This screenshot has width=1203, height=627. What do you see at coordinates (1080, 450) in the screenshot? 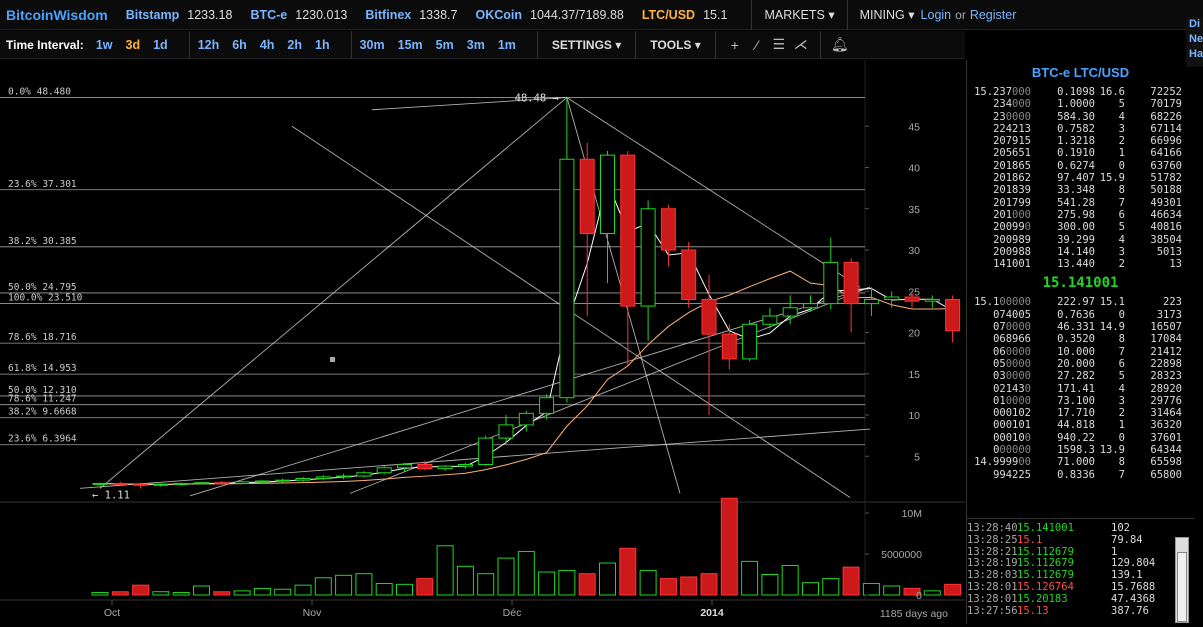
I see `bid-row: 000000 1598.3 13.9 64344` at bounding box center [1080, 450].